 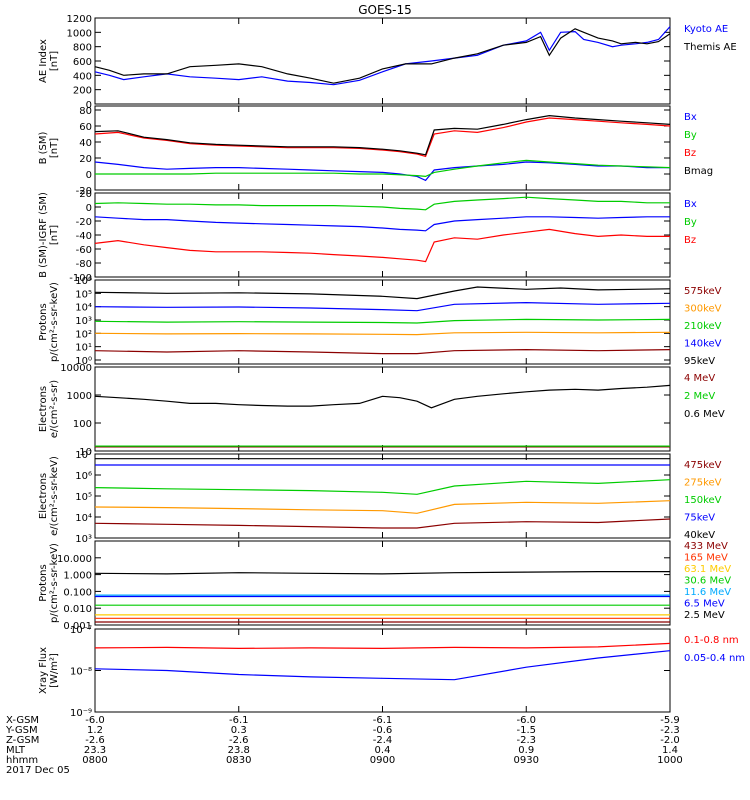 What do you see at coordinates (706, 29) in the screenshot?
I see `legend-entry: Kyoto AE` at bounding box center [706, 29].